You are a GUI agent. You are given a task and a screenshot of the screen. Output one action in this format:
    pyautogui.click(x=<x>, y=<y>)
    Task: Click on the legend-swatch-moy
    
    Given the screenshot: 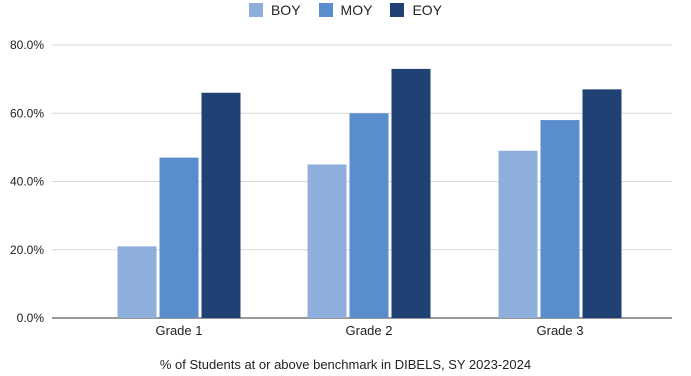 What is the action you would take?
    pyautogui.click(x=325, y=10)
    